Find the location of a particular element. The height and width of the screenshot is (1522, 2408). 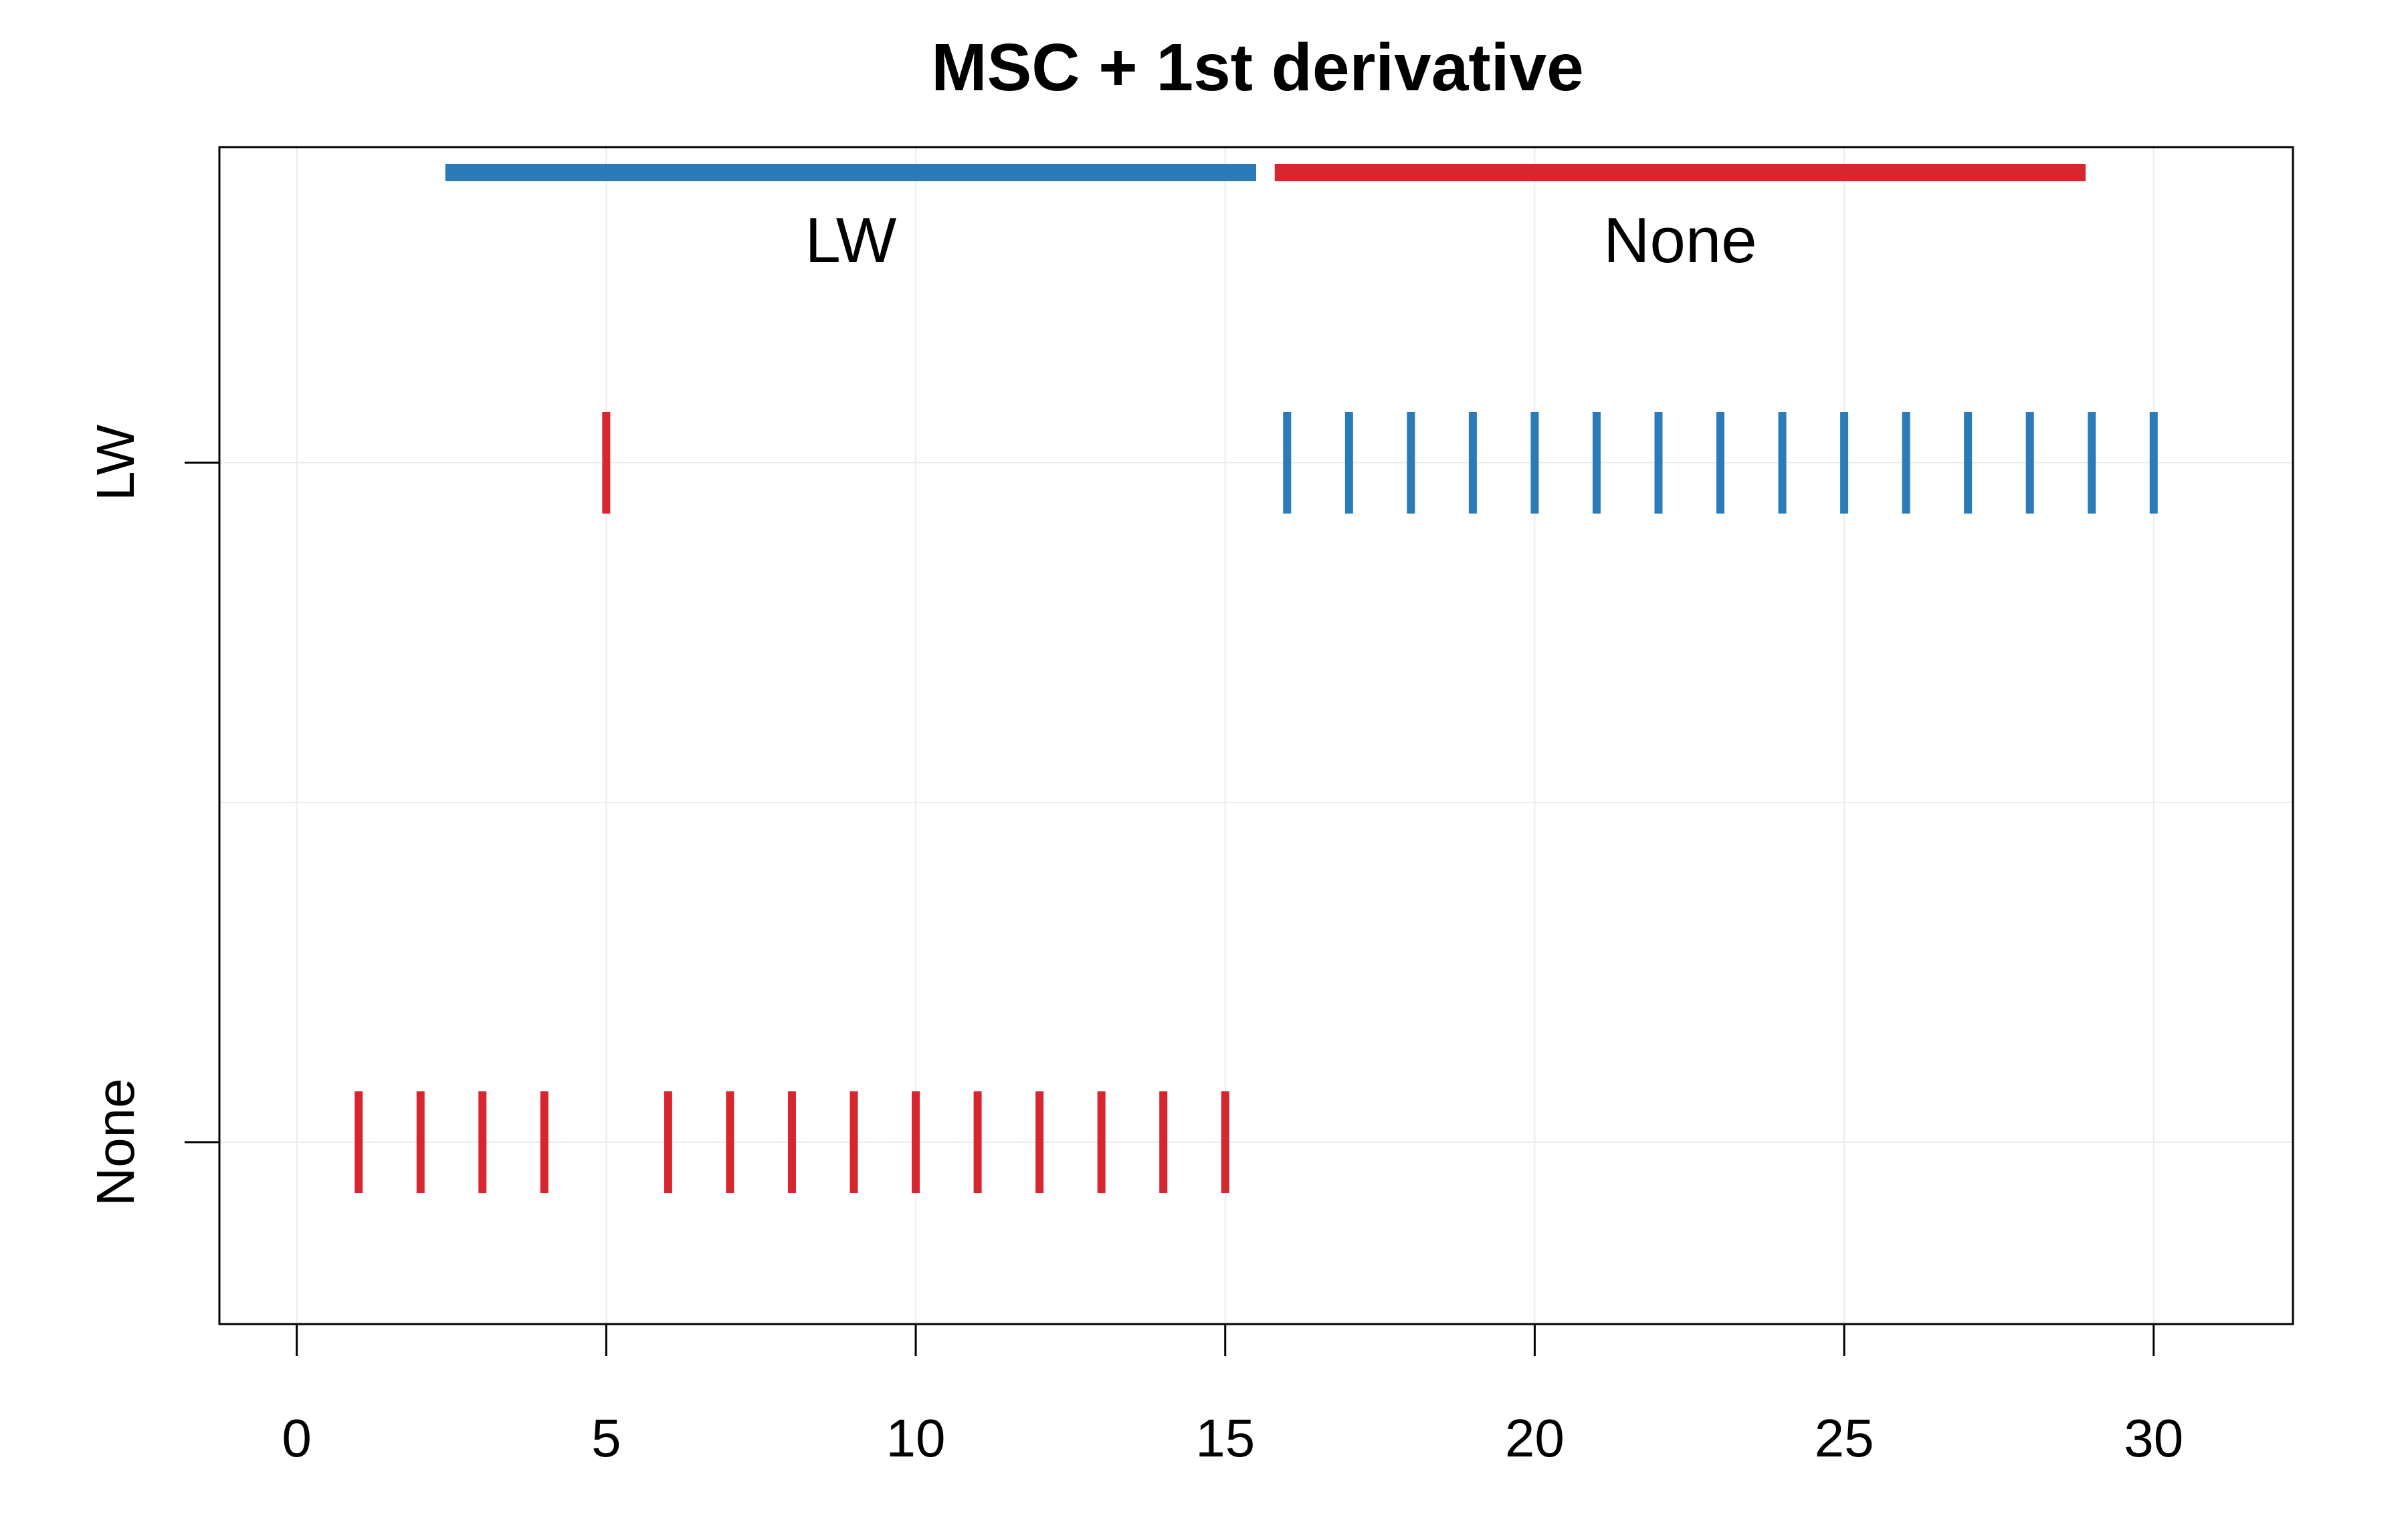

x-tick-label: 0 is located at coordinates (297, 1438).